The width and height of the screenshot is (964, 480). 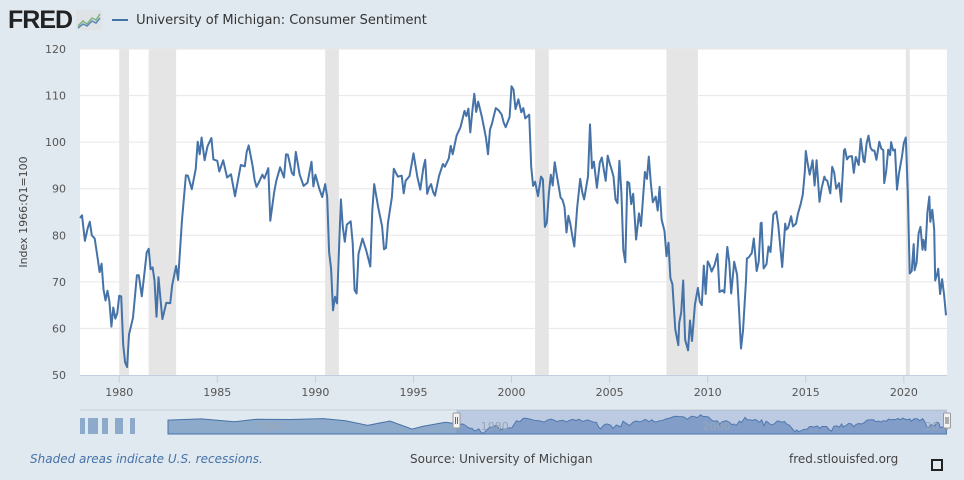 What do you see at coordinates (59, 189) in the screenshot?
I see `y-tick-label: 90` at bounding box center [59, 189].